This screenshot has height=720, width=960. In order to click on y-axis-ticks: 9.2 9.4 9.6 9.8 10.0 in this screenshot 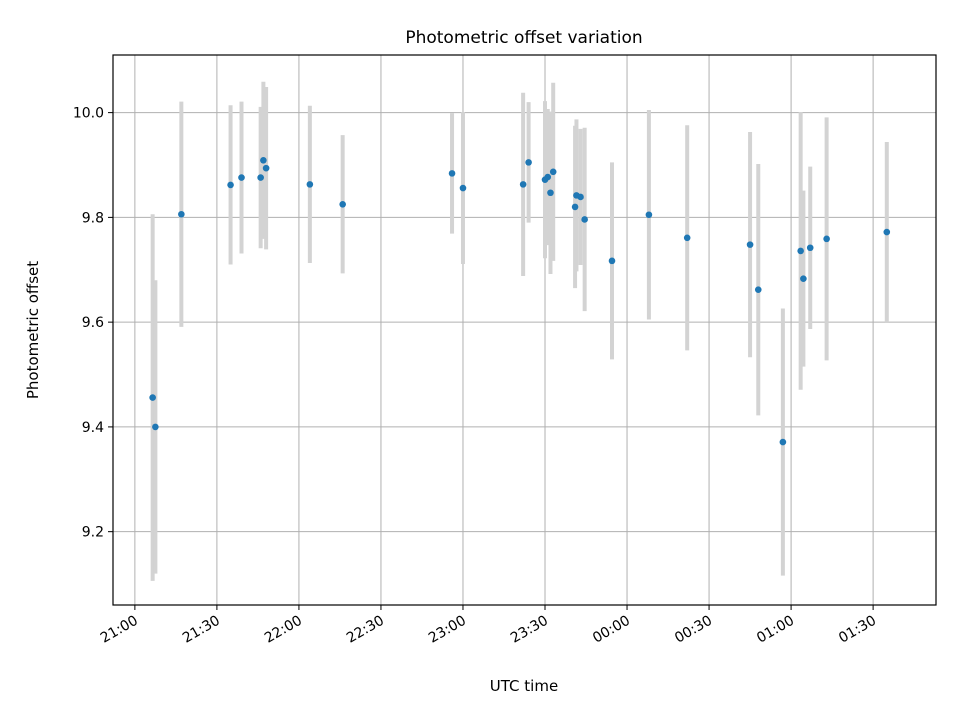, I will do `click(93, 323)`.